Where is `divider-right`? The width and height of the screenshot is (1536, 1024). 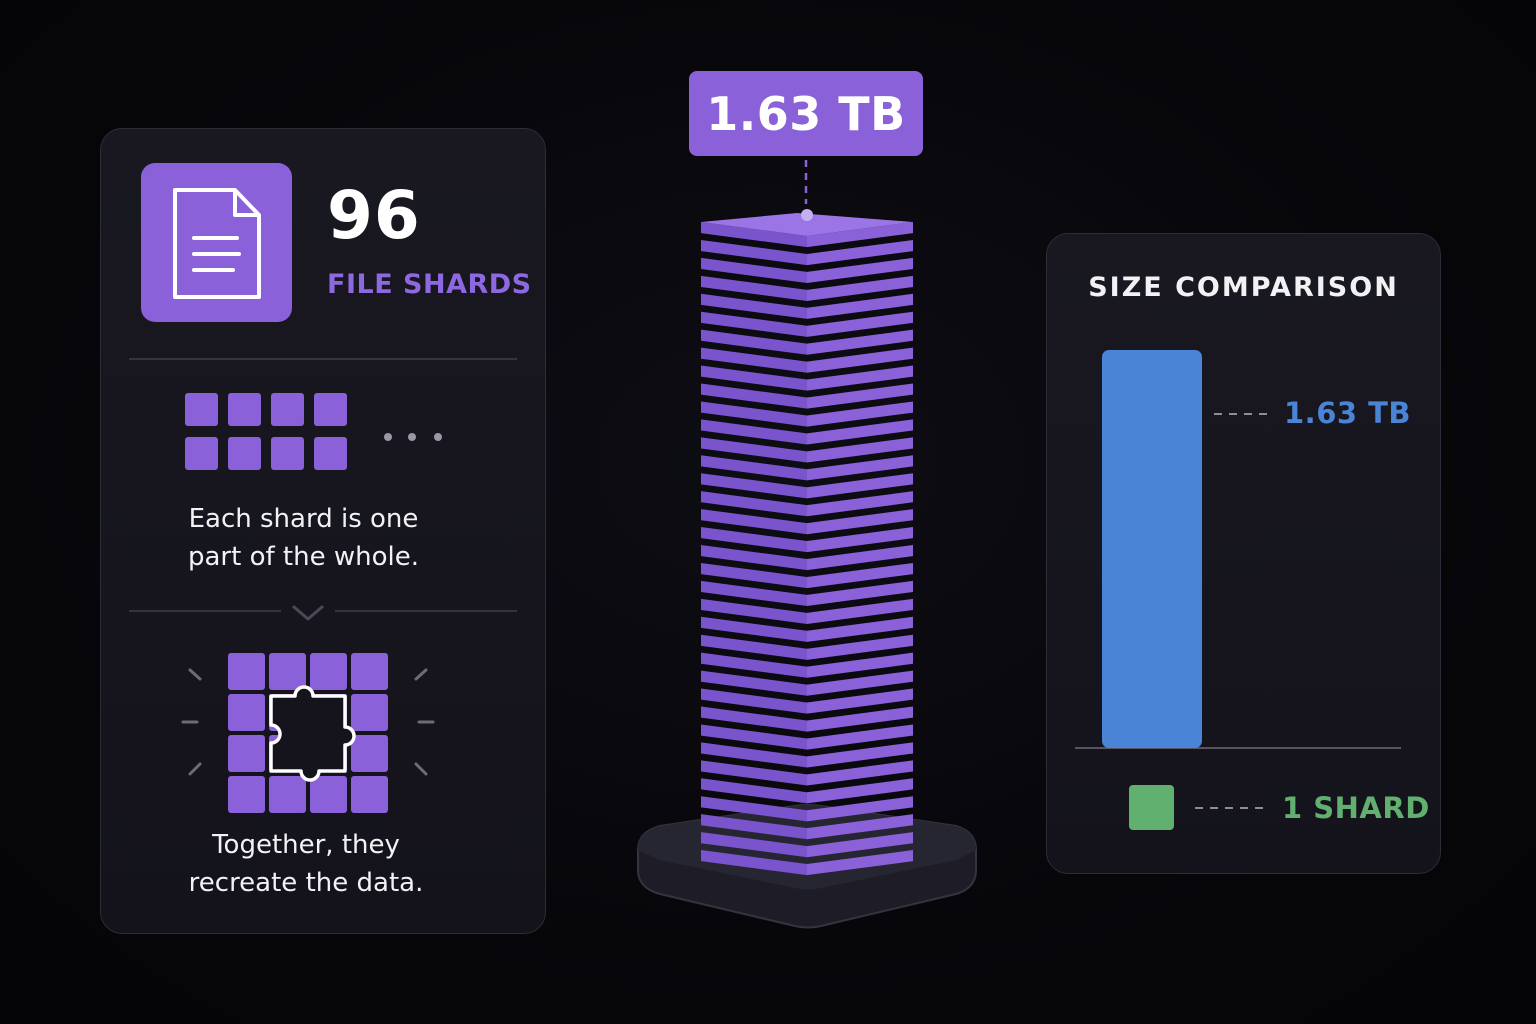 divider-right is located at coordinates (426, 611).